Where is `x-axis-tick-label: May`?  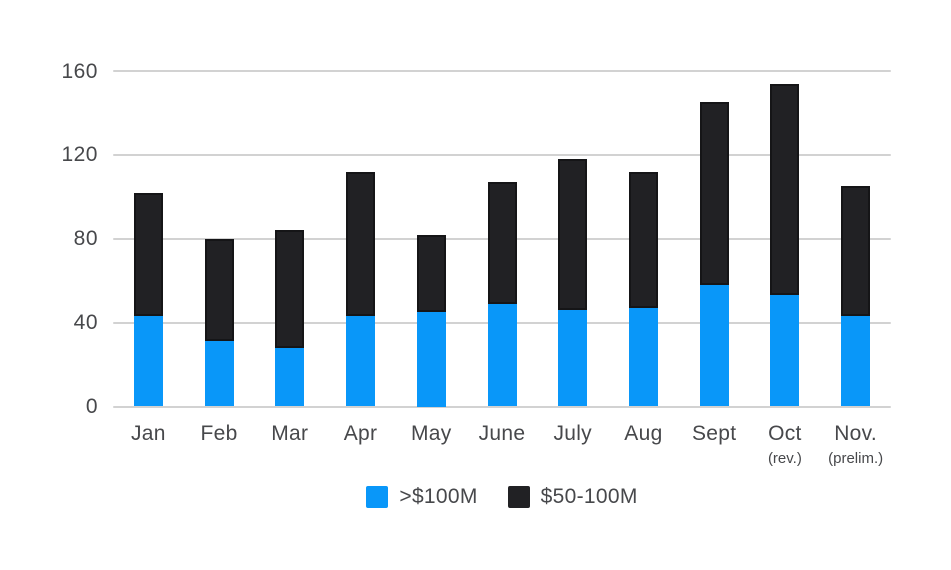 x-axis-tick-label: May is located at coordinates (431, 433).